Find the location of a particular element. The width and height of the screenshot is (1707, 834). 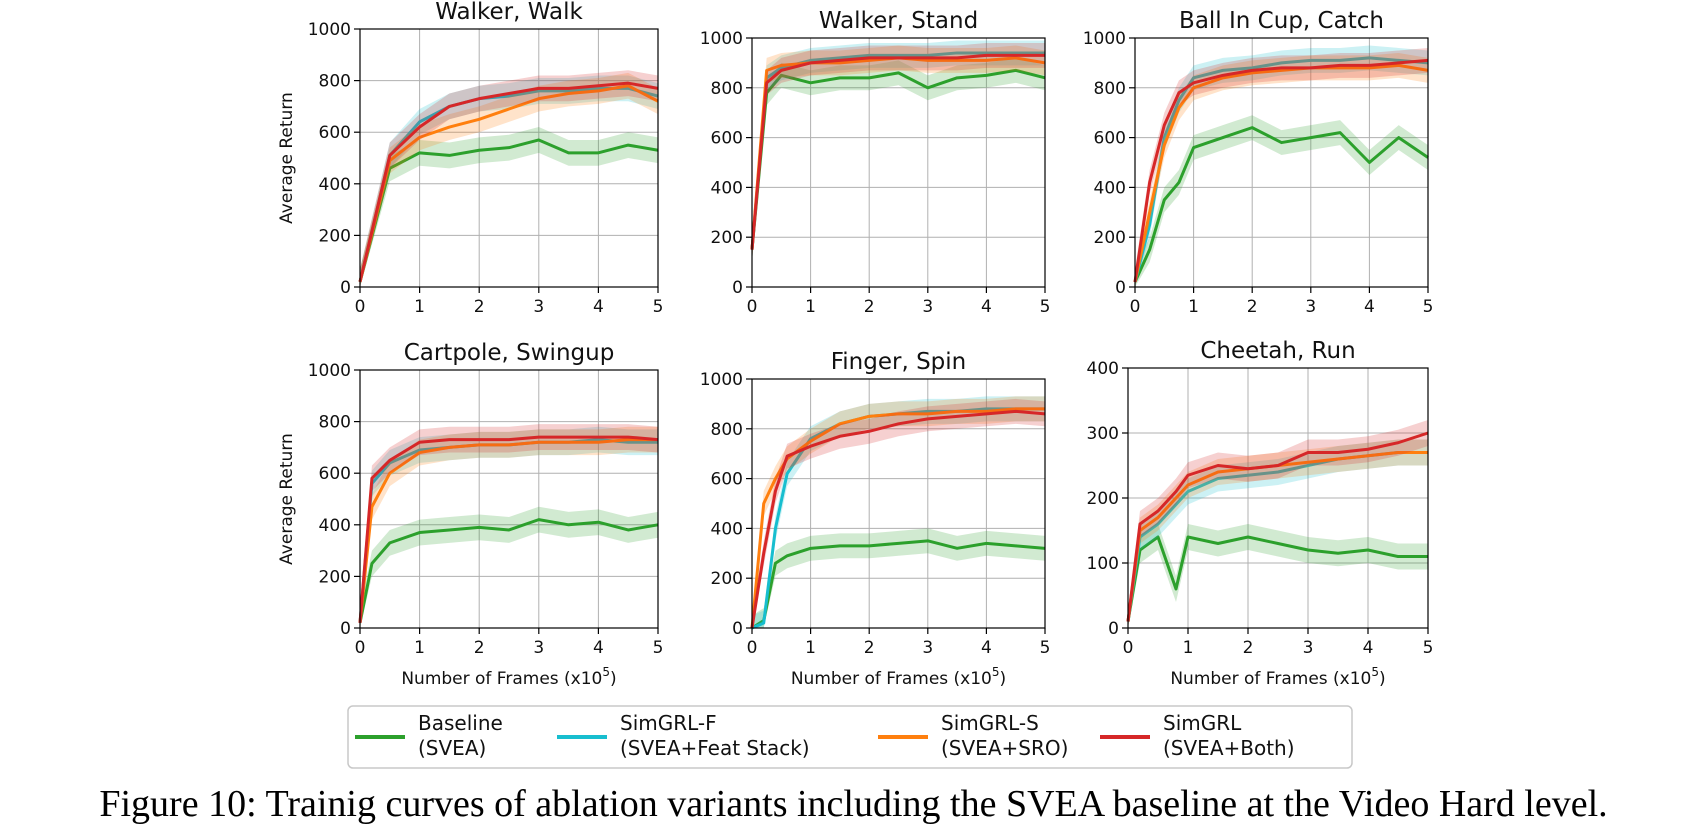

legend-label-line1: SimGRL is located at coordinates (1202, 723).